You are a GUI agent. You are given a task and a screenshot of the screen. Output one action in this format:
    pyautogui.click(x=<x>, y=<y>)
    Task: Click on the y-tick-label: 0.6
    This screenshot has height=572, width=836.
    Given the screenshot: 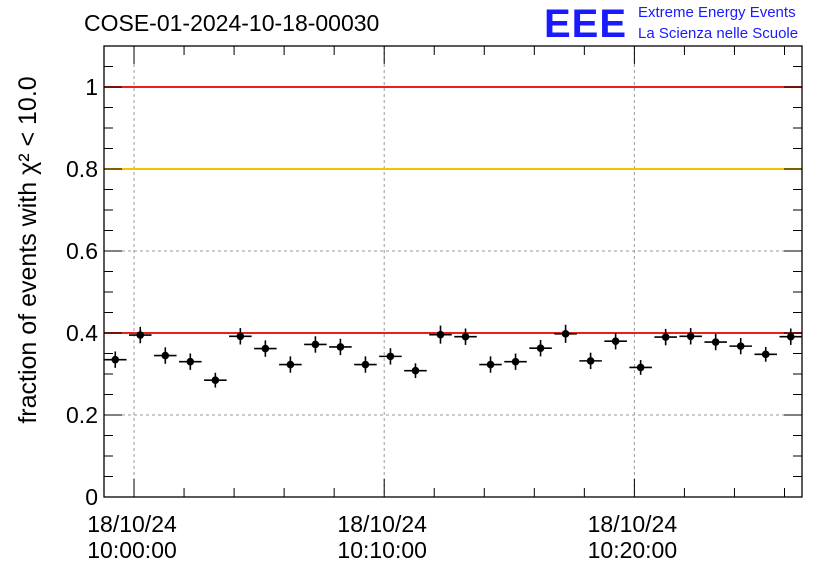 What is the action you would take?
    pyautogui.click(x=82, y=251)
    